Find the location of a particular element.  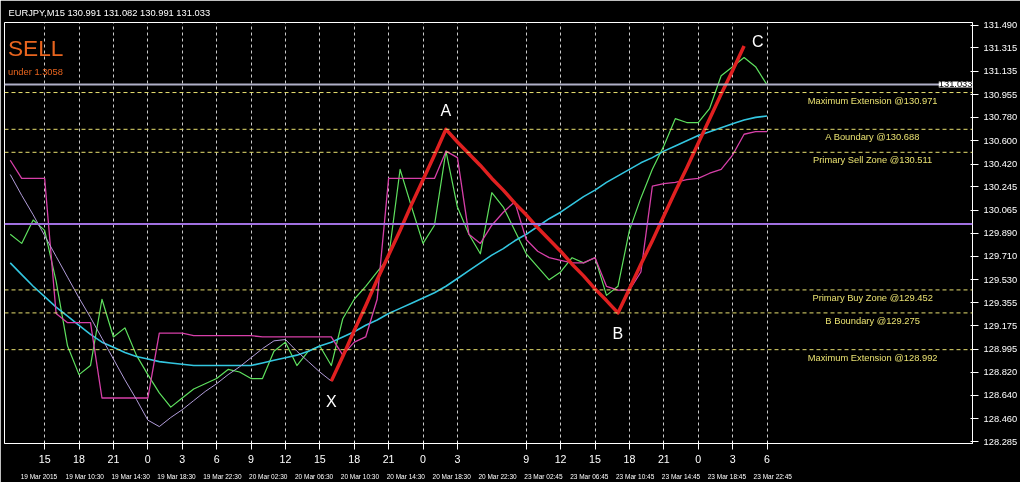

y-tick-label: 130.065 is located at coordinates (1000, 210).